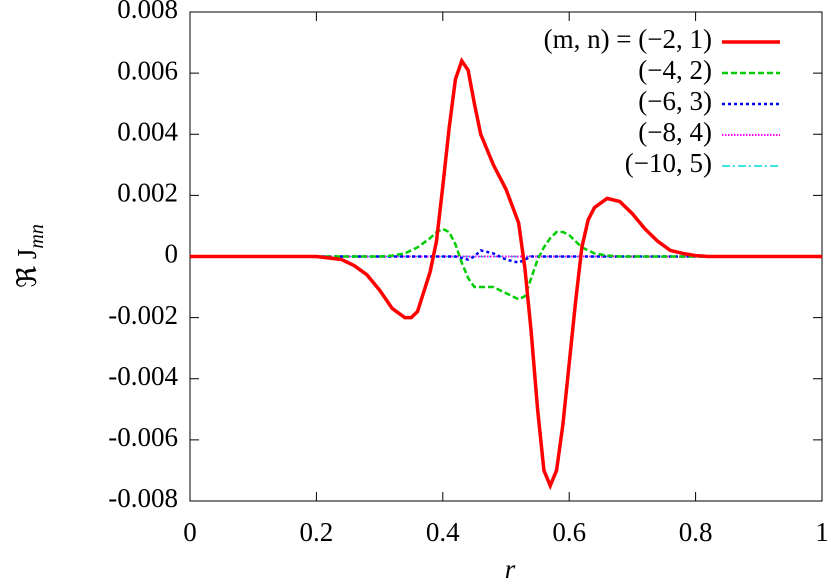 This screenshot has height=584, width=831. Describe the element at coordinates (143, 437) in the screenshot. I see `y-tick-label: -0.006` at that location.